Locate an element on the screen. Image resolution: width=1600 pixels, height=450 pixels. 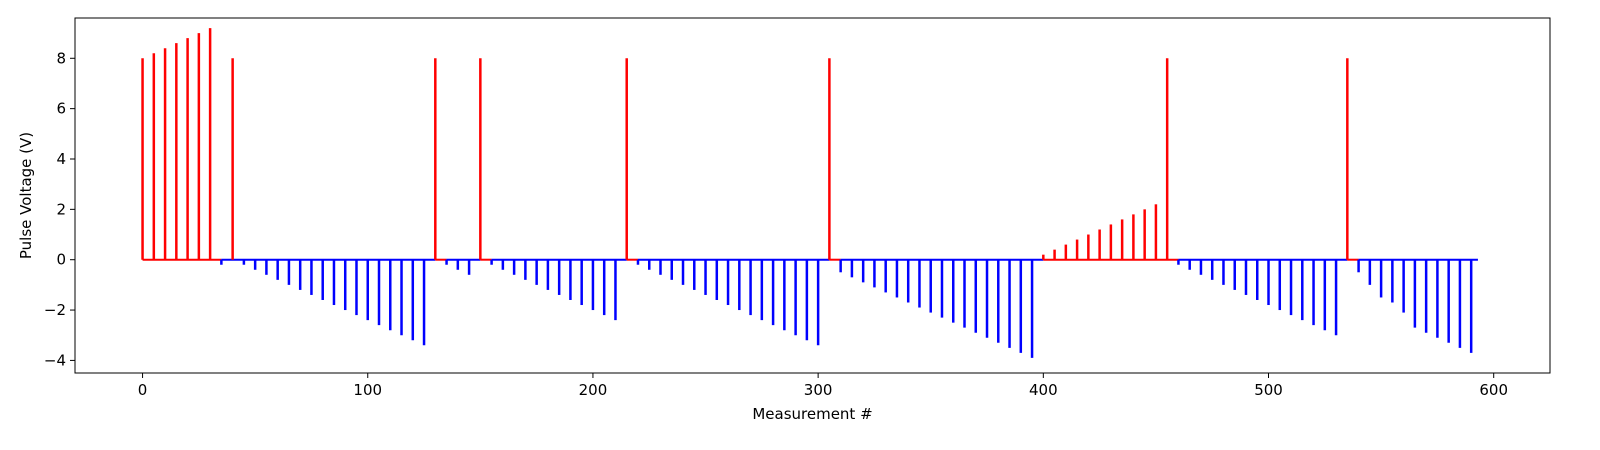
y-tick-label: 0 is located at coordinates (61, 260).